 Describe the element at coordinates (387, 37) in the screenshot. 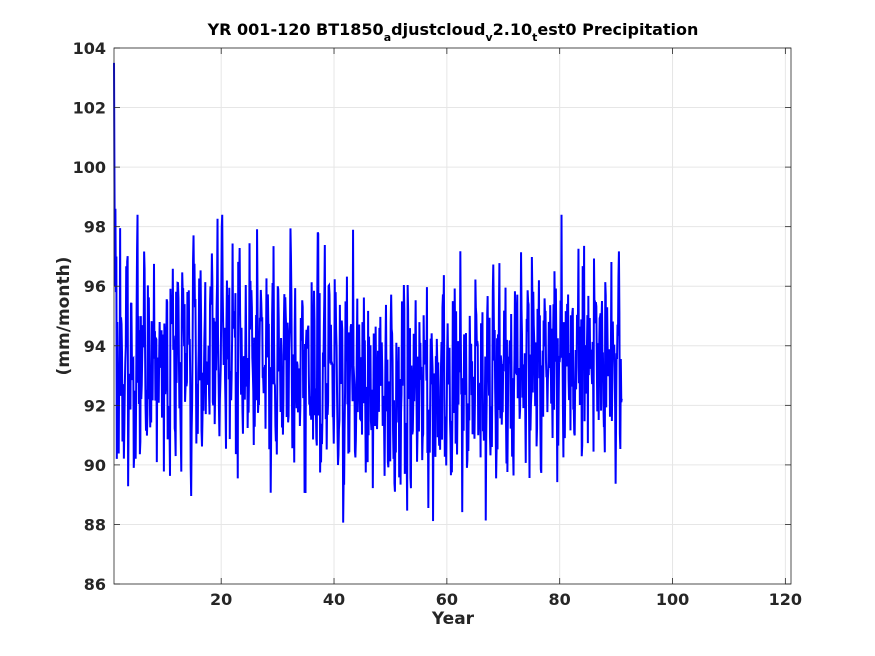

I see `title-sub-a: a` at that location.